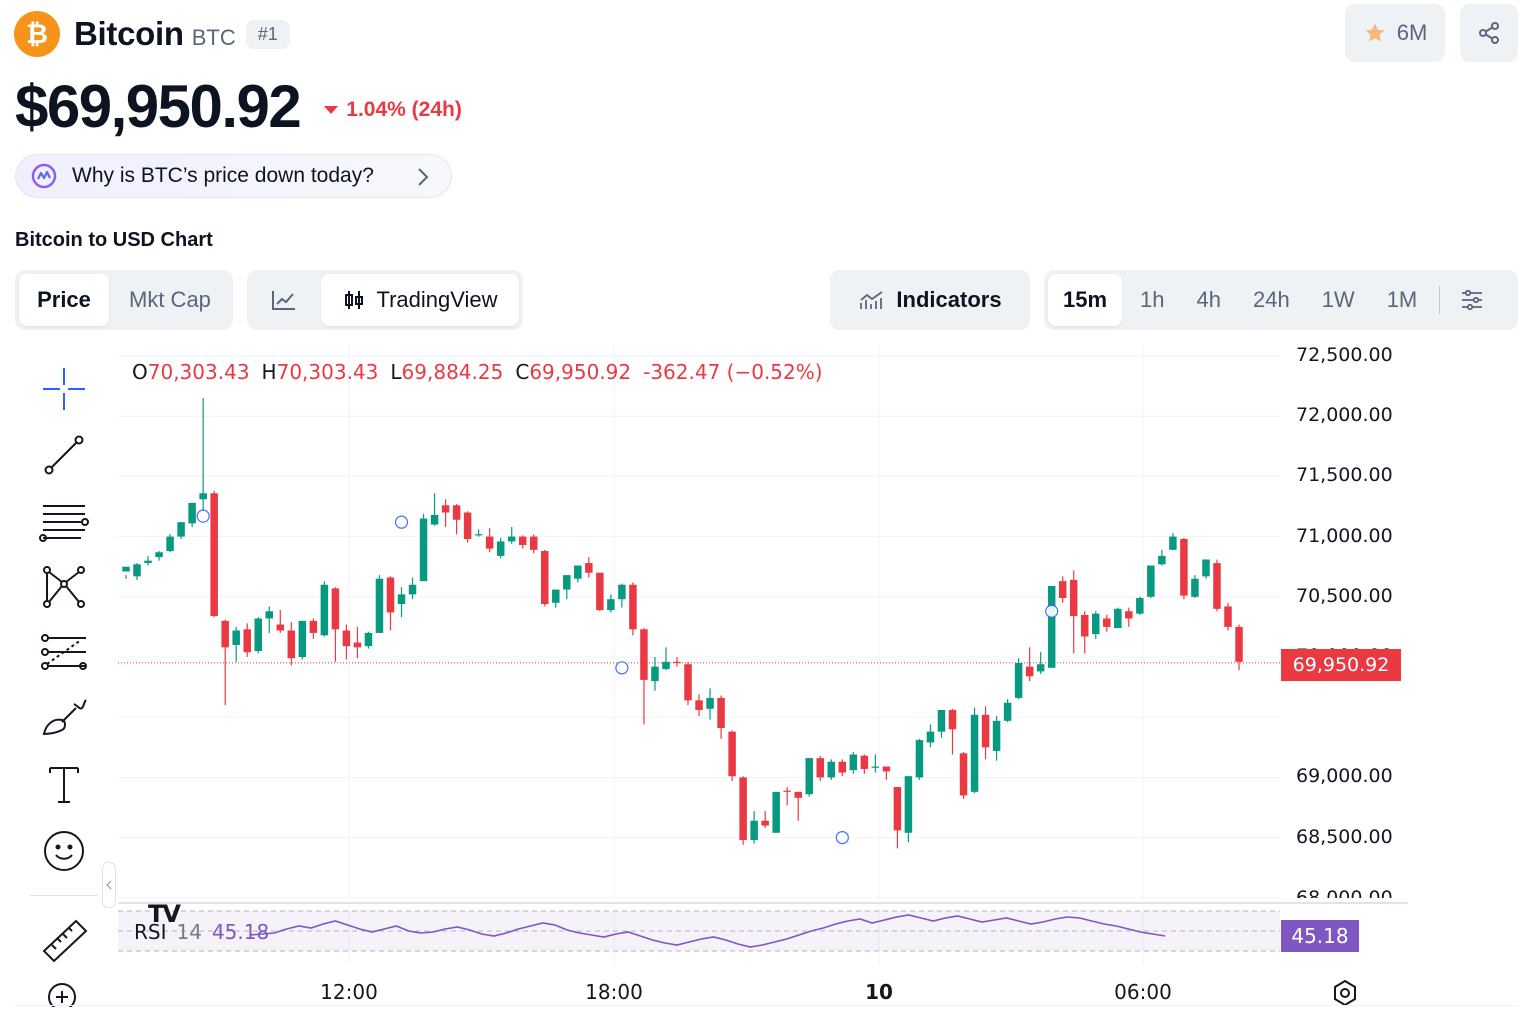  Describe the element at coordinates (44, 176) in the screenshot. I see `ai-assistant-icon` at that location.